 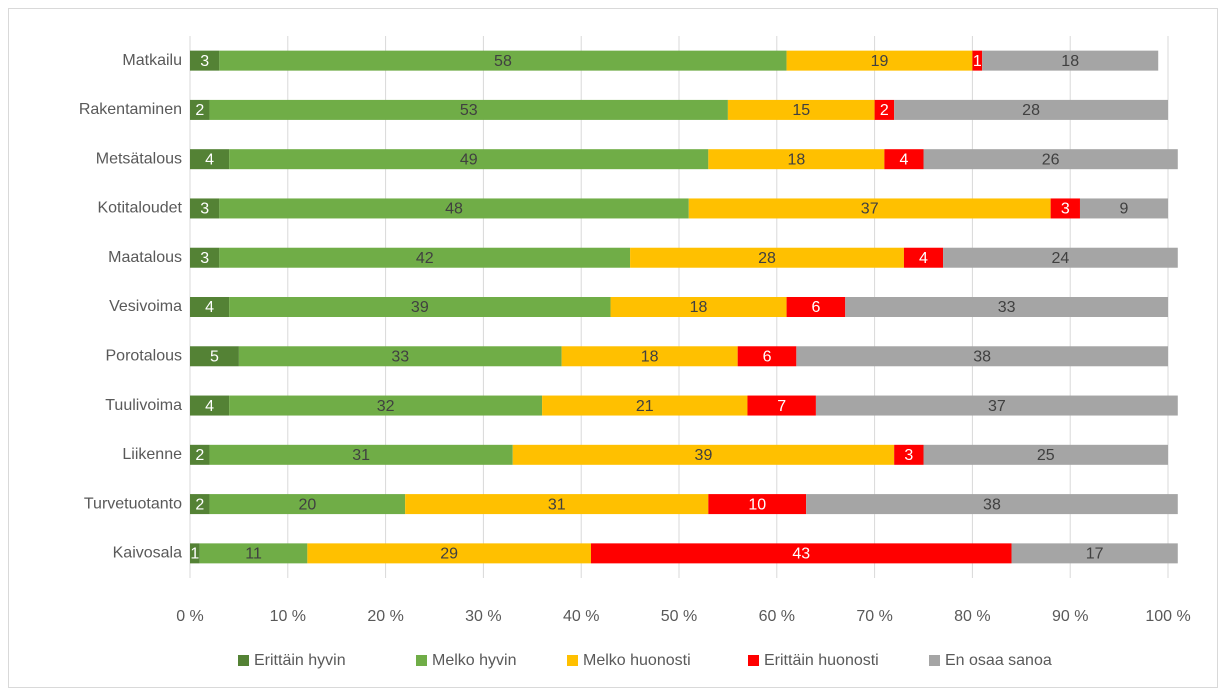 What do you see at coordinates (767, 258) in the screenshot?
I see `data-label: 28` at bounding box center [767, 258].